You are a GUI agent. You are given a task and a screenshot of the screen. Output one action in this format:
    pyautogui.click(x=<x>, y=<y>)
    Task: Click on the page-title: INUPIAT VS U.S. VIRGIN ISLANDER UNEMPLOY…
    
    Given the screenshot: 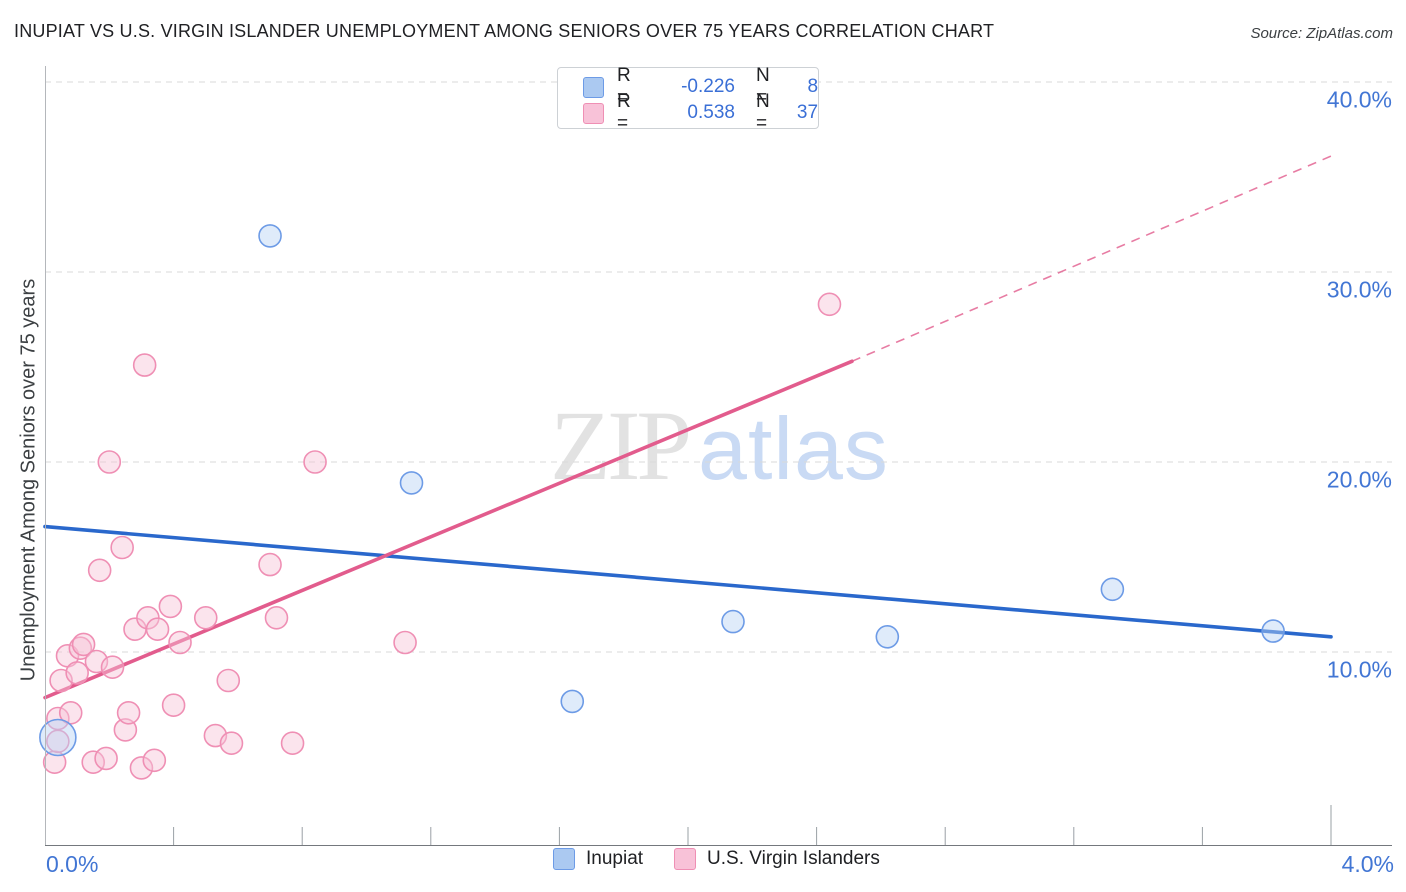 What is the action you would take?
    pyautogui.click(x=504, y=31)
    